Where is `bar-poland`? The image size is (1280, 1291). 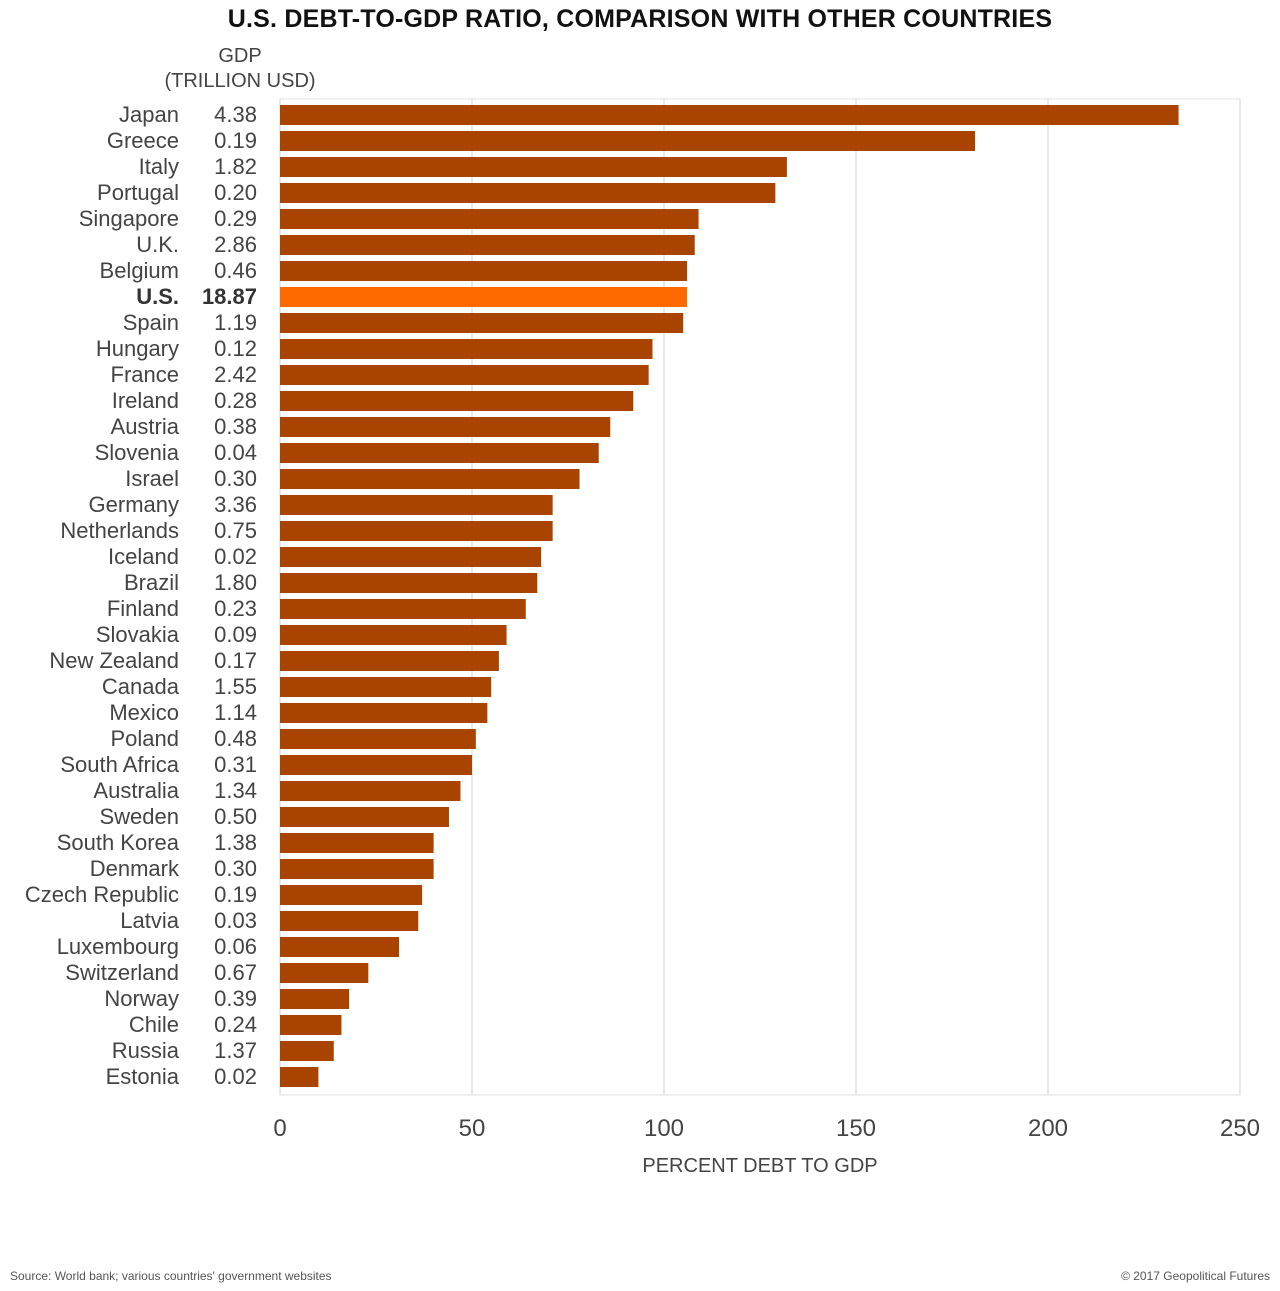
bar-poland is located at coordinates (378, 739).